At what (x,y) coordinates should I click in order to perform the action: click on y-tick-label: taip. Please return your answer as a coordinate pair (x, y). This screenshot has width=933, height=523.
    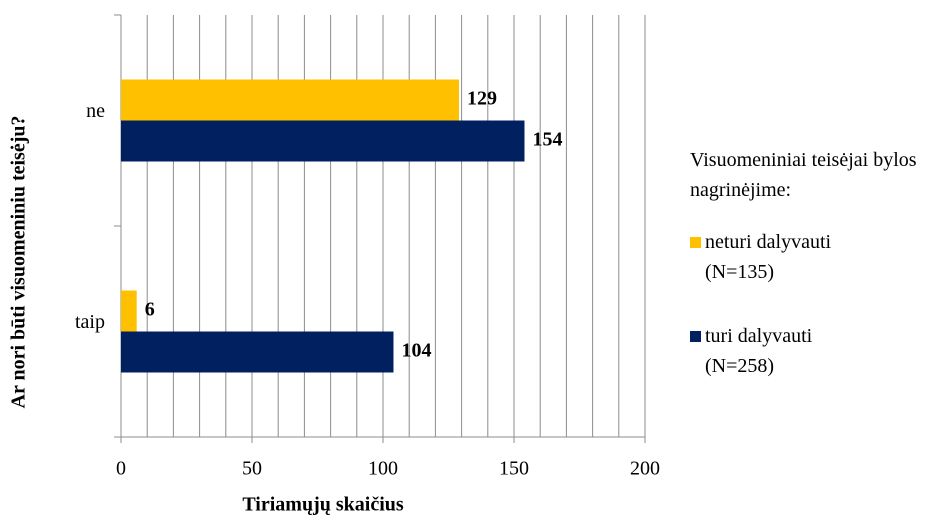
    Looking at the image, I should click on (90, 322).